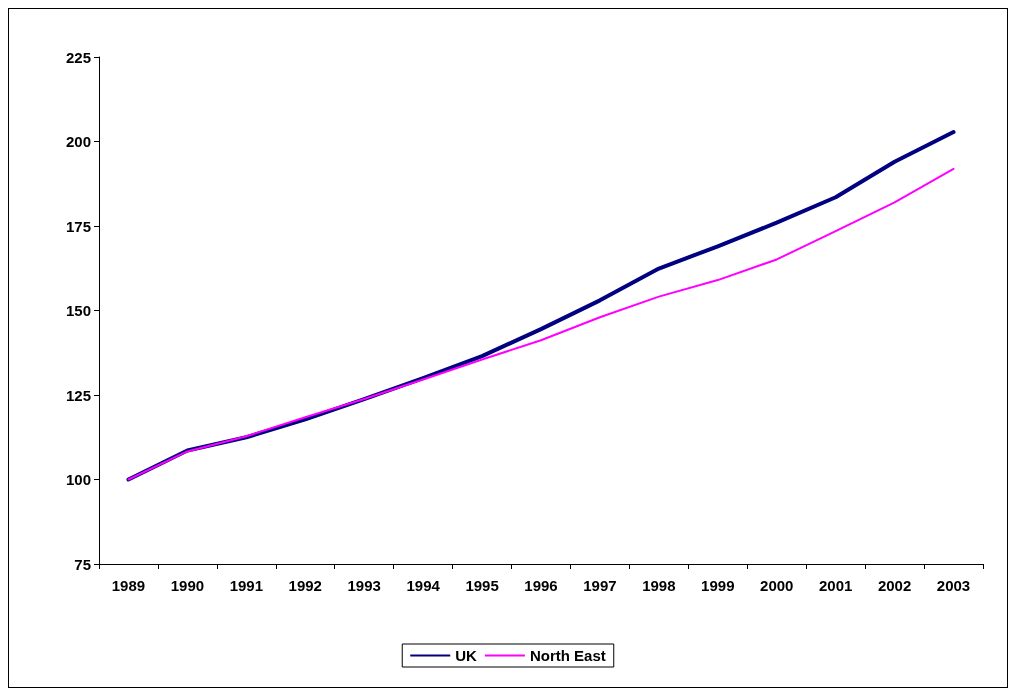 The image size is (1024, 697). What do you see at coordinates (78, 395) in the screenshot?
I see `y-tick-label: 125` at bounding box center [78, 395].